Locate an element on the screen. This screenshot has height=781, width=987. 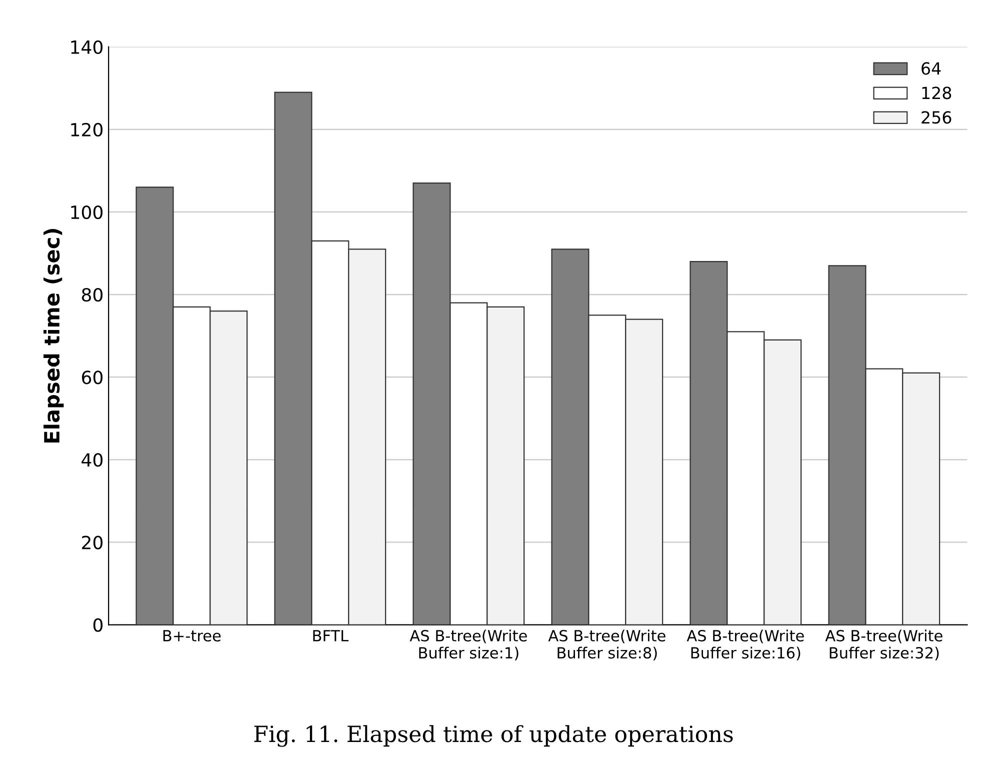
y-tick-label: 140 is located at coordinates (87, 47).